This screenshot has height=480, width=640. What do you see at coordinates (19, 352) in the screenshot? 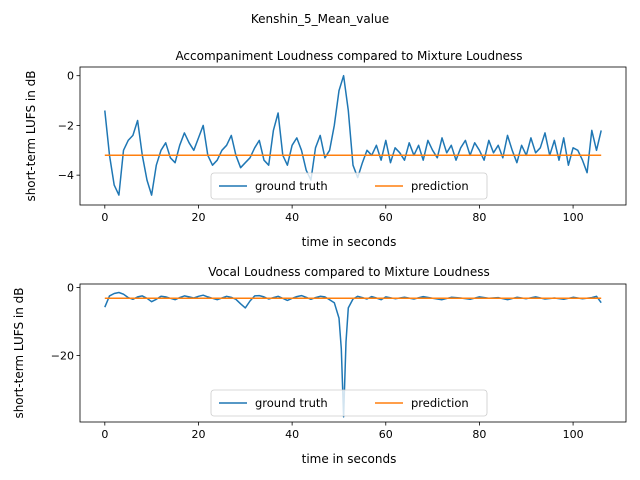
I see `vocal-ylabel: short-term LUFS in dB` at bounding box center [19, 352].